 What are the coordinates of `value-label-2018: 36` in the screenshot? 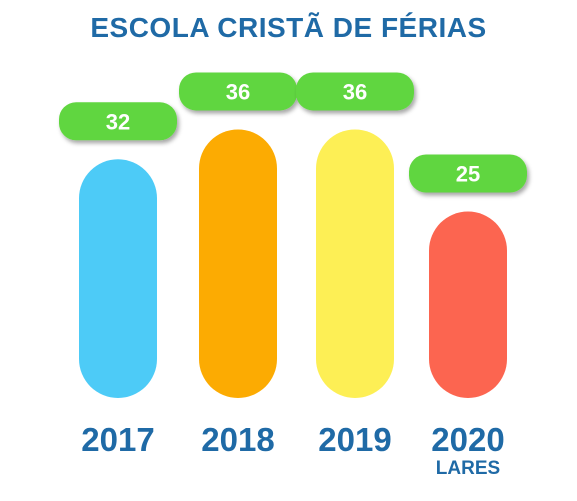 It's located at (238, 91).